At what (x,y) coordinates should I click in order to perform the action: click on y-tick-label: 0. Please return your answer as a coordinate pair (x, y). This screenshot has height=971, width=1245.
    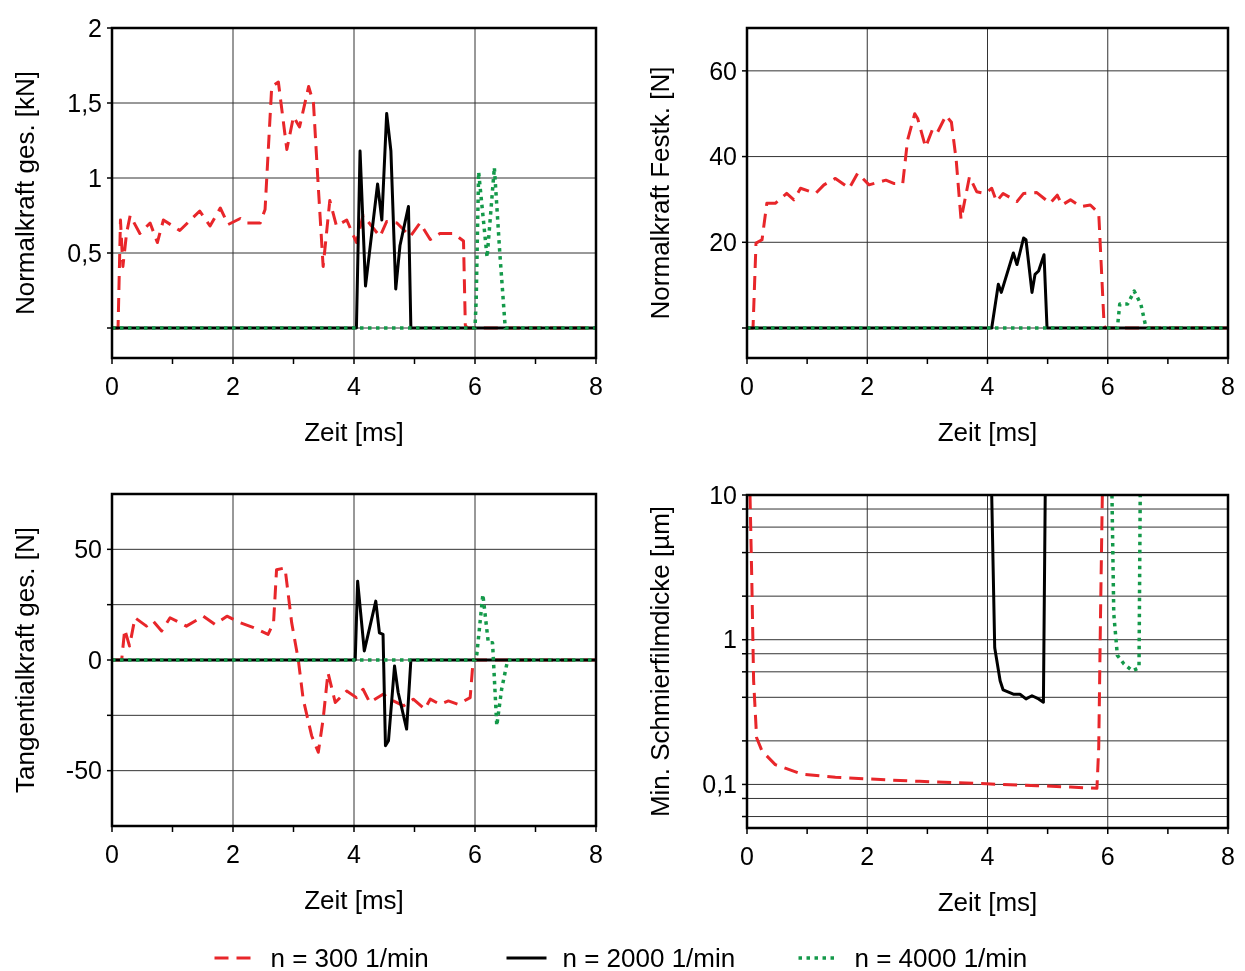
    Looking at the image, I should click on (95, 659).